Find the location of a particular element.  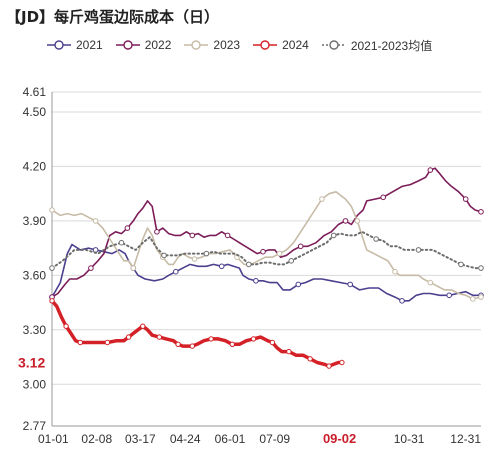

x-tick-label: 12-31 is located at coordinates (465, 439).